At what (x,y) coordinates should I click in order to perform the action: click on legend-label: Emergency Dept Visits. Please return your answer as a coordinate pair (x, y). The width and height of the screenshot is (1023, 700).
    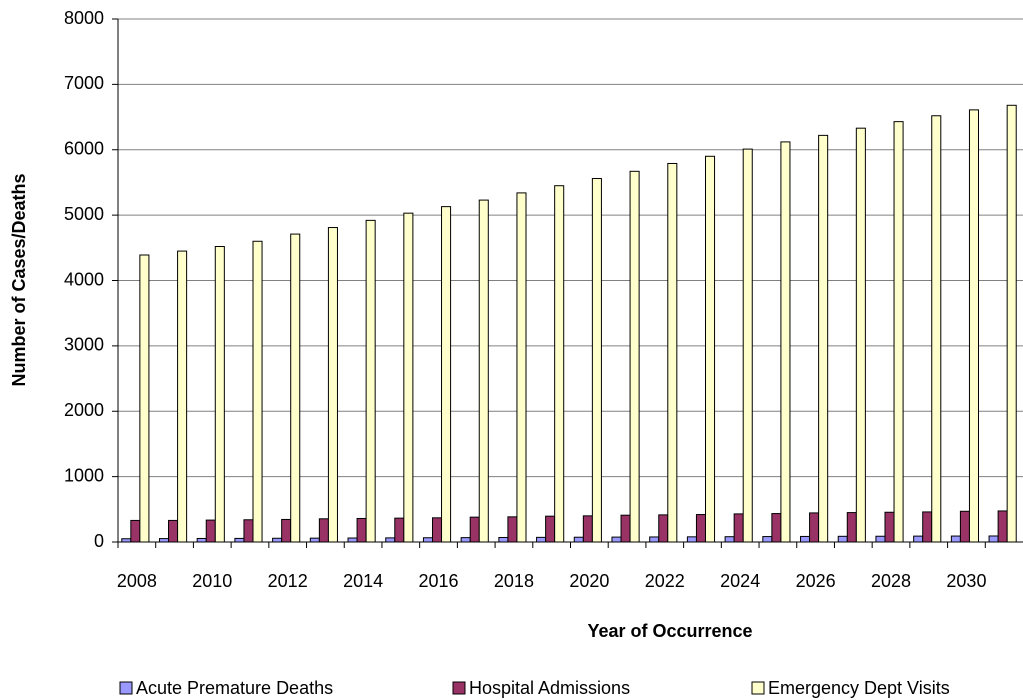
    Looking at the image, I should click on (859, 688).